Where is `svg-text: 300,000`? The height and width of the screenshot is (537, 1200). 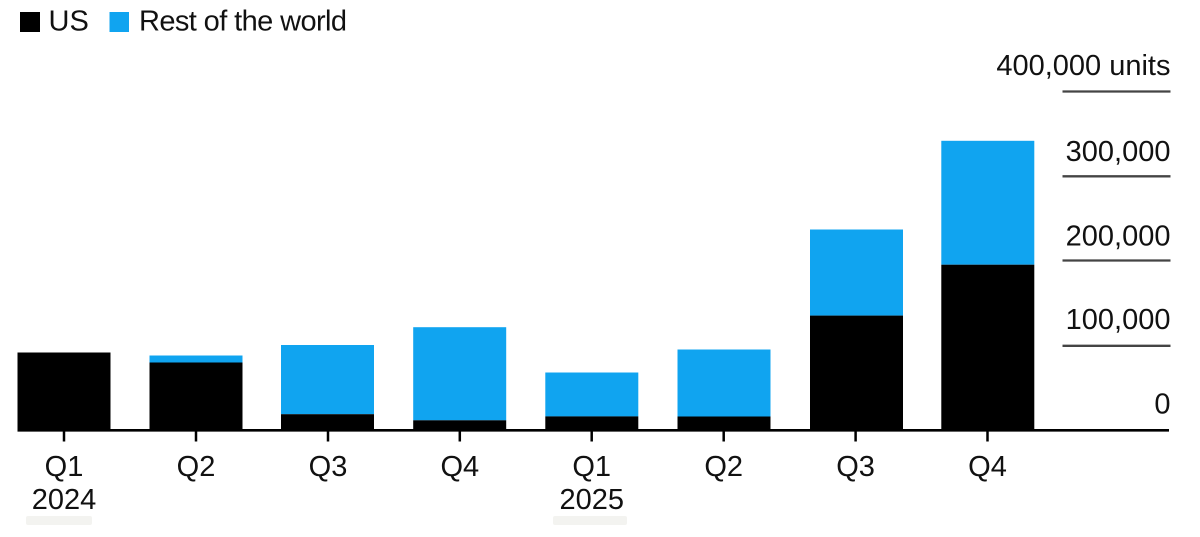 svg-text: 300,000 is located at coordinates (1118, 152).